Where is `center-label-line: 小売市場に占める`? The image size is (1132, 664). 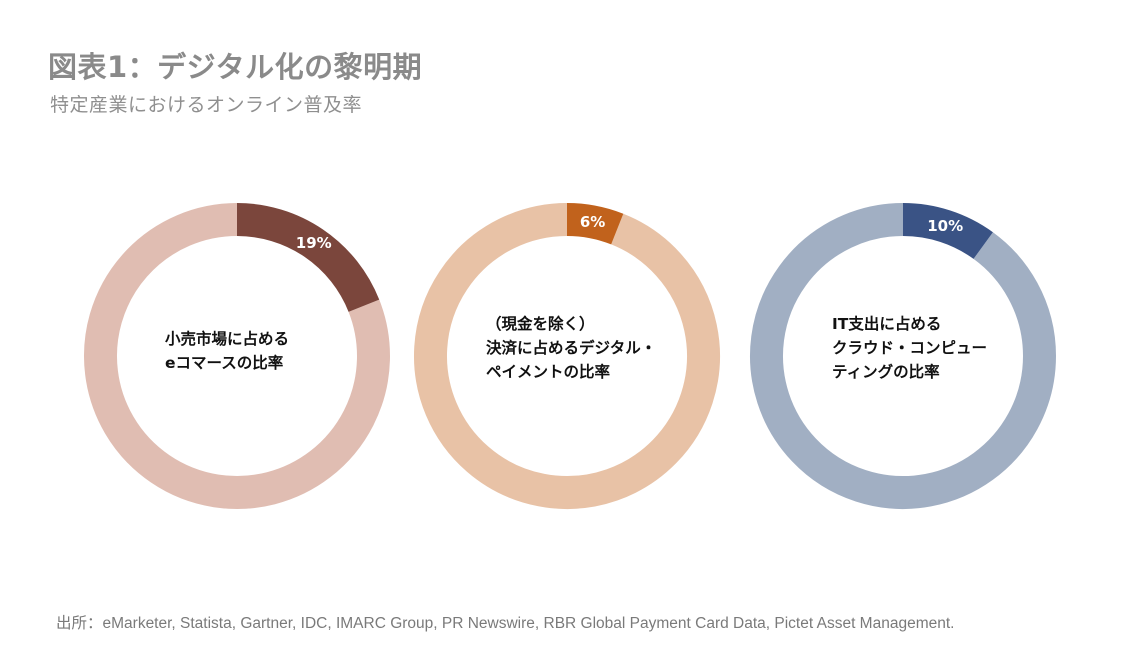 center-label-line: 小売市場に占める is located at coordinates (227, 339).